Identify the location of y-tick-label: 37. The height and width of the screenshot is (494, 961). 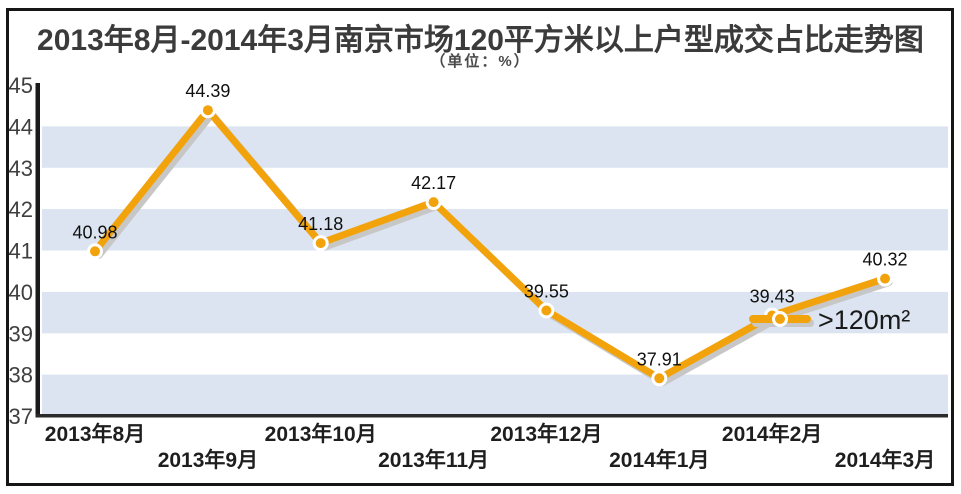
(21, 416).